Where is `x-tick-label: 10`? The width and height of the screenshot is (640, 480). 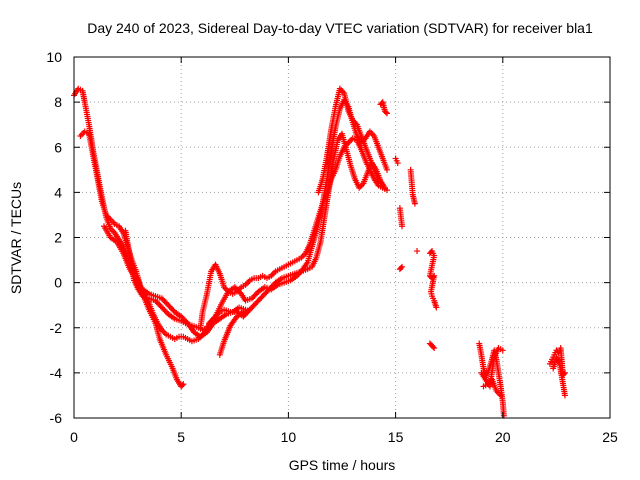
x-tick-label: 10 is located at coordinates (289, 437).